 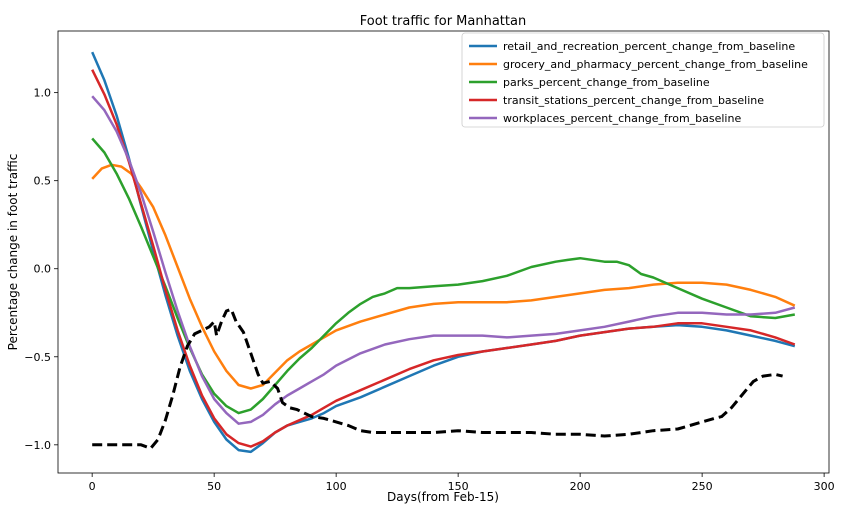 I want to click on y-axis-ticks: −1.0 −0.5 0.0 0.5 1.0, so click(x=41, y=269).